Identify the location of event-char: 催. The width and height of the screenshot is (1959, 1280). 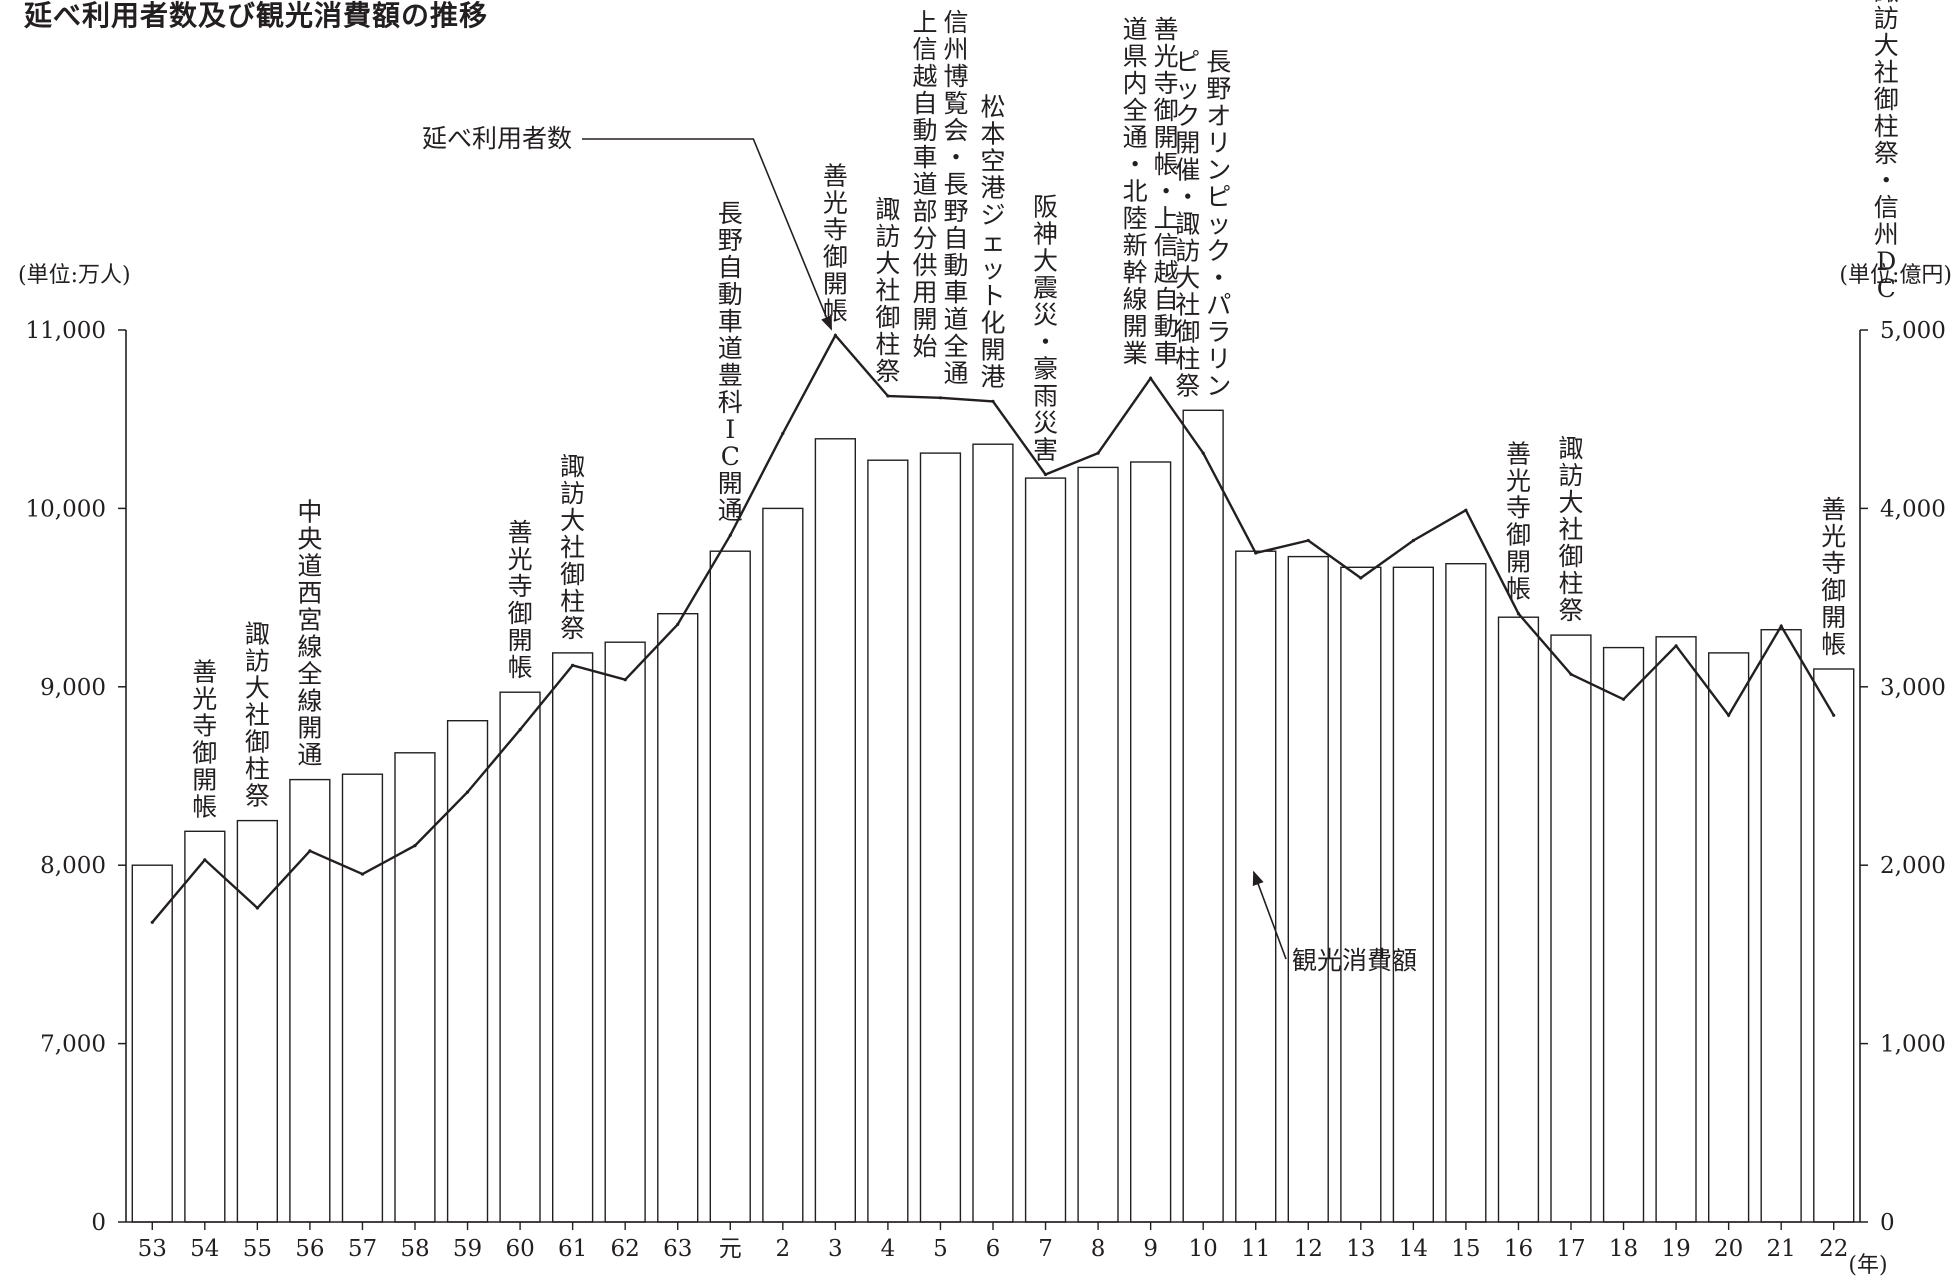
(1187, 169).